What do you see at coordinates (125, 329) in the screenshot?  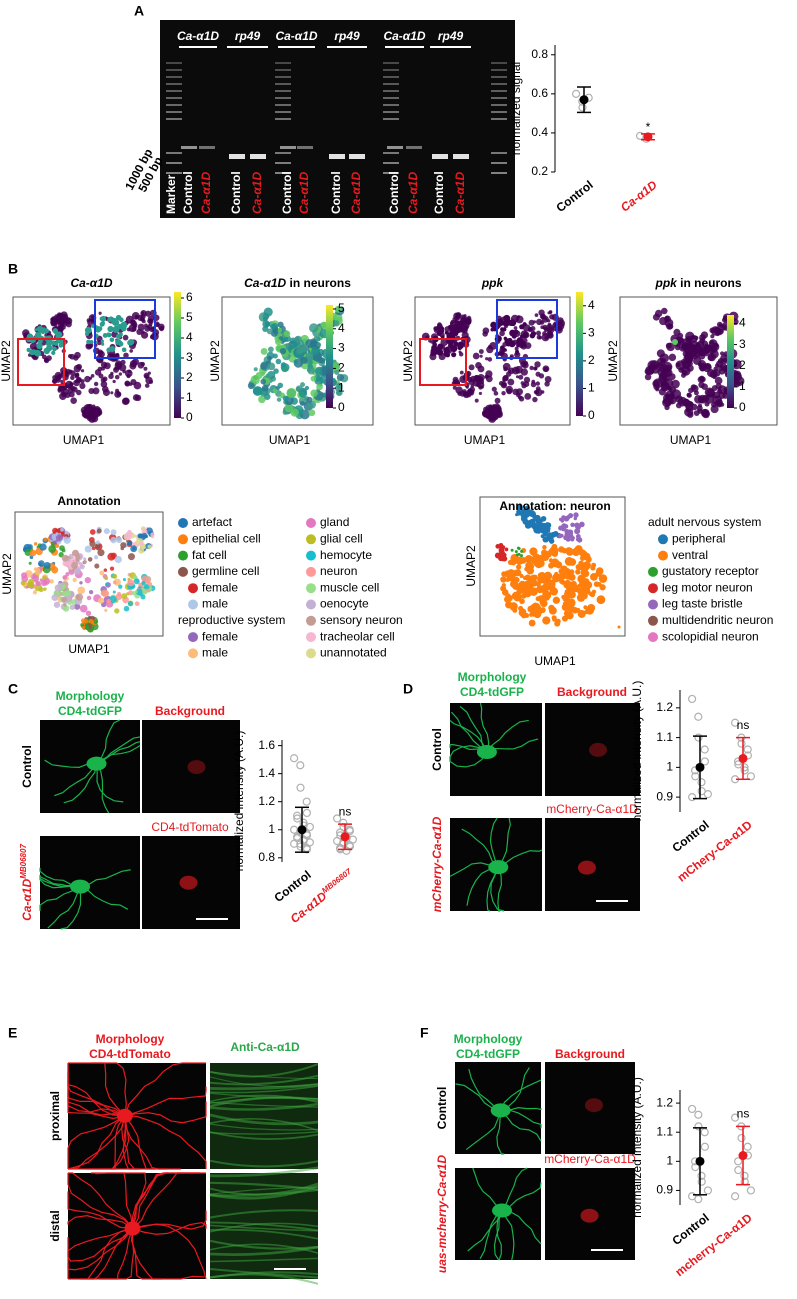 I see `highlight-box` at bounding box center [125, 329].